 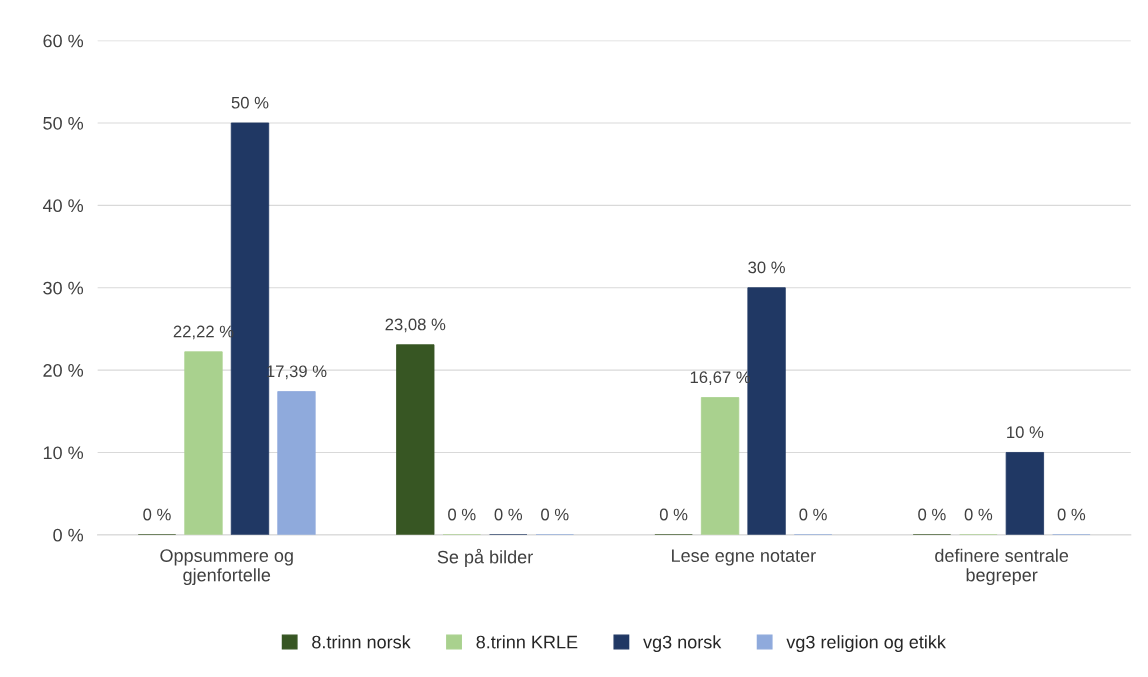 What do you see at coordinates (250, 102) in the screenshot?
I see `data-label: 50 %` at bounding box center [250, 102].